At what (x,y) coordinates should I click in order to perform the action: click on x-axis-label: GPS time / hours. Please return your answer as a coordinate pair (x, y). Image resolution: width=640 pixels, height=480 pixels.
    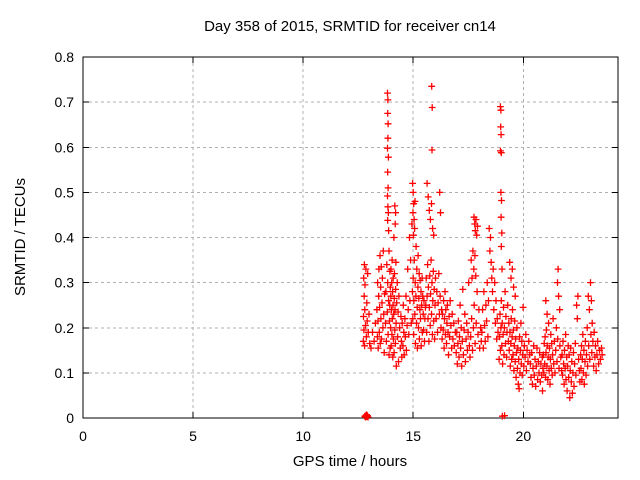
    Looking at the image, I should click on (350, 461).